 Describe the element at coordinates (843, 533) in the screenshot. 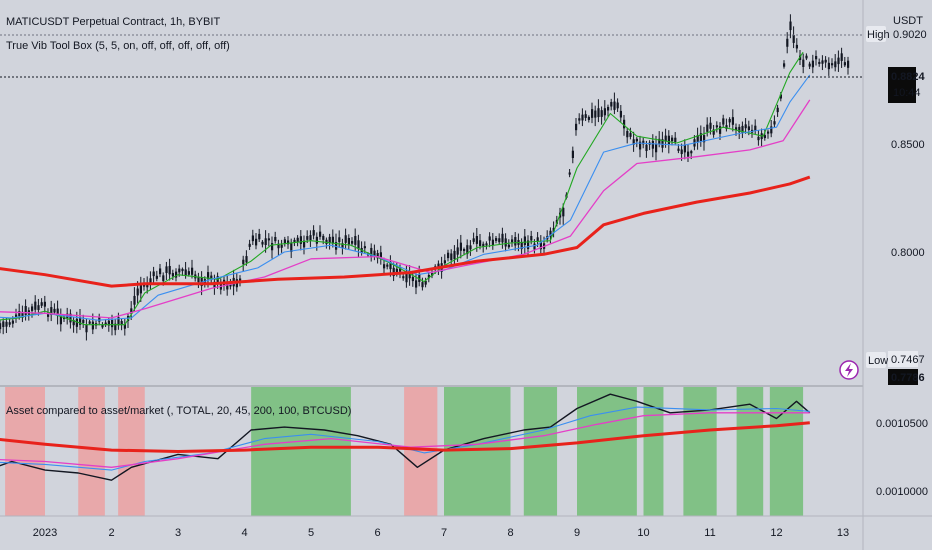

I see `time-axis-label: 13` at that location.